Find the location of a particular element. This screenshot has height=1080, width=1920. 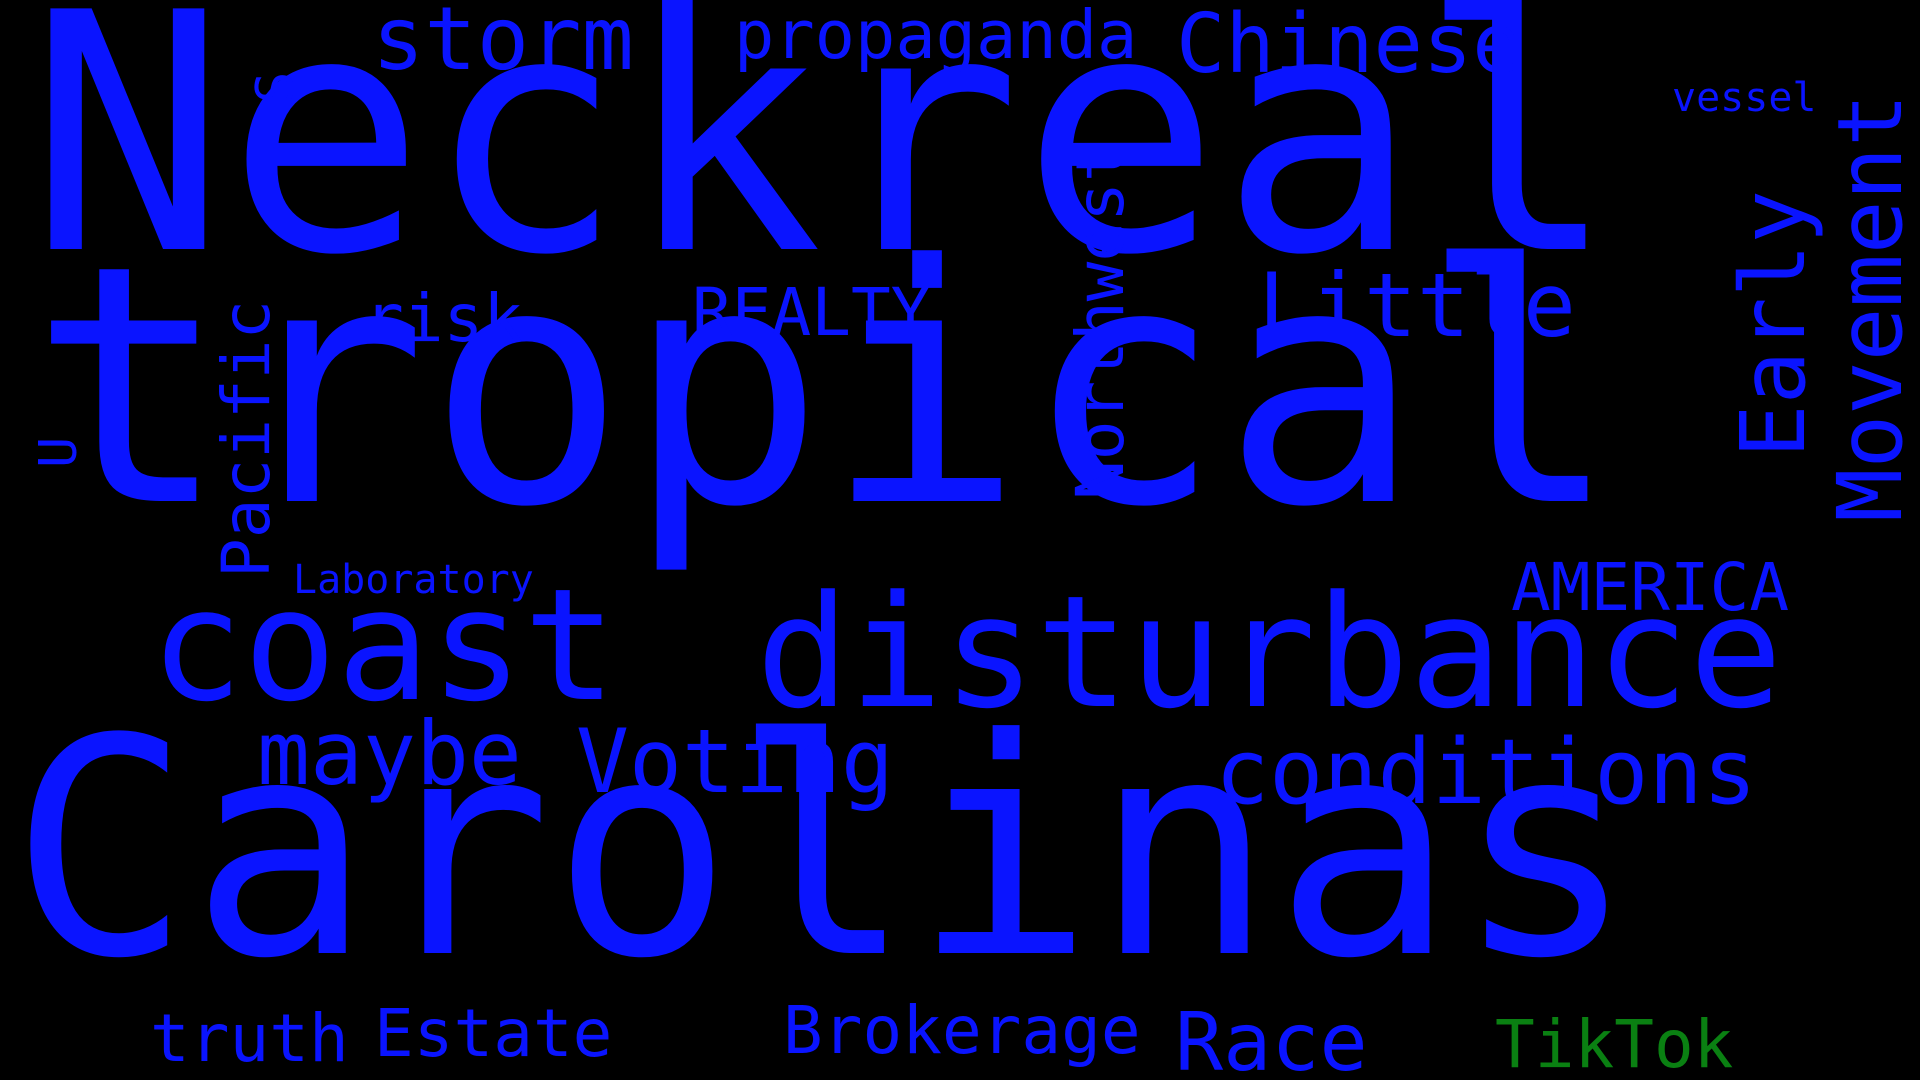

word-conditions: conditions is located at coordinates (1486, 772).